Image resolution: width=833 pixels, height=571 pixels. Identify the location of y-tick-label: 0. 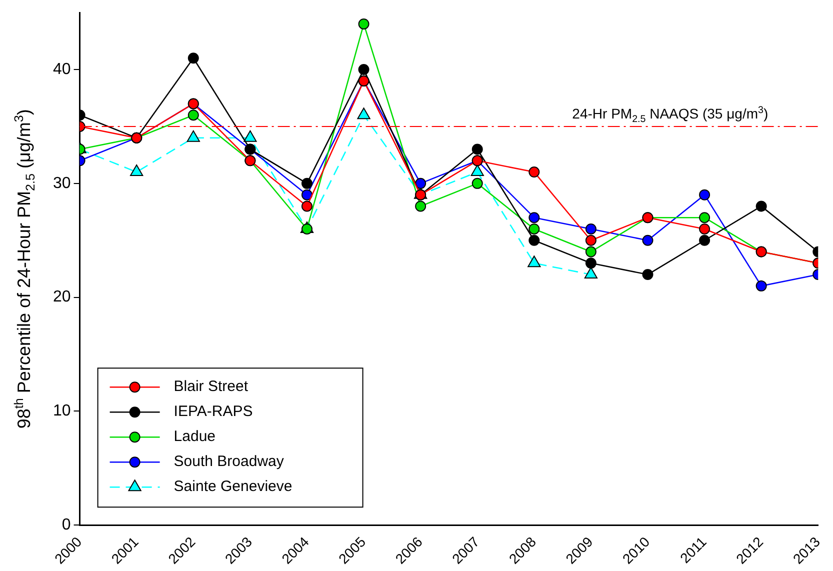
(66, 525).